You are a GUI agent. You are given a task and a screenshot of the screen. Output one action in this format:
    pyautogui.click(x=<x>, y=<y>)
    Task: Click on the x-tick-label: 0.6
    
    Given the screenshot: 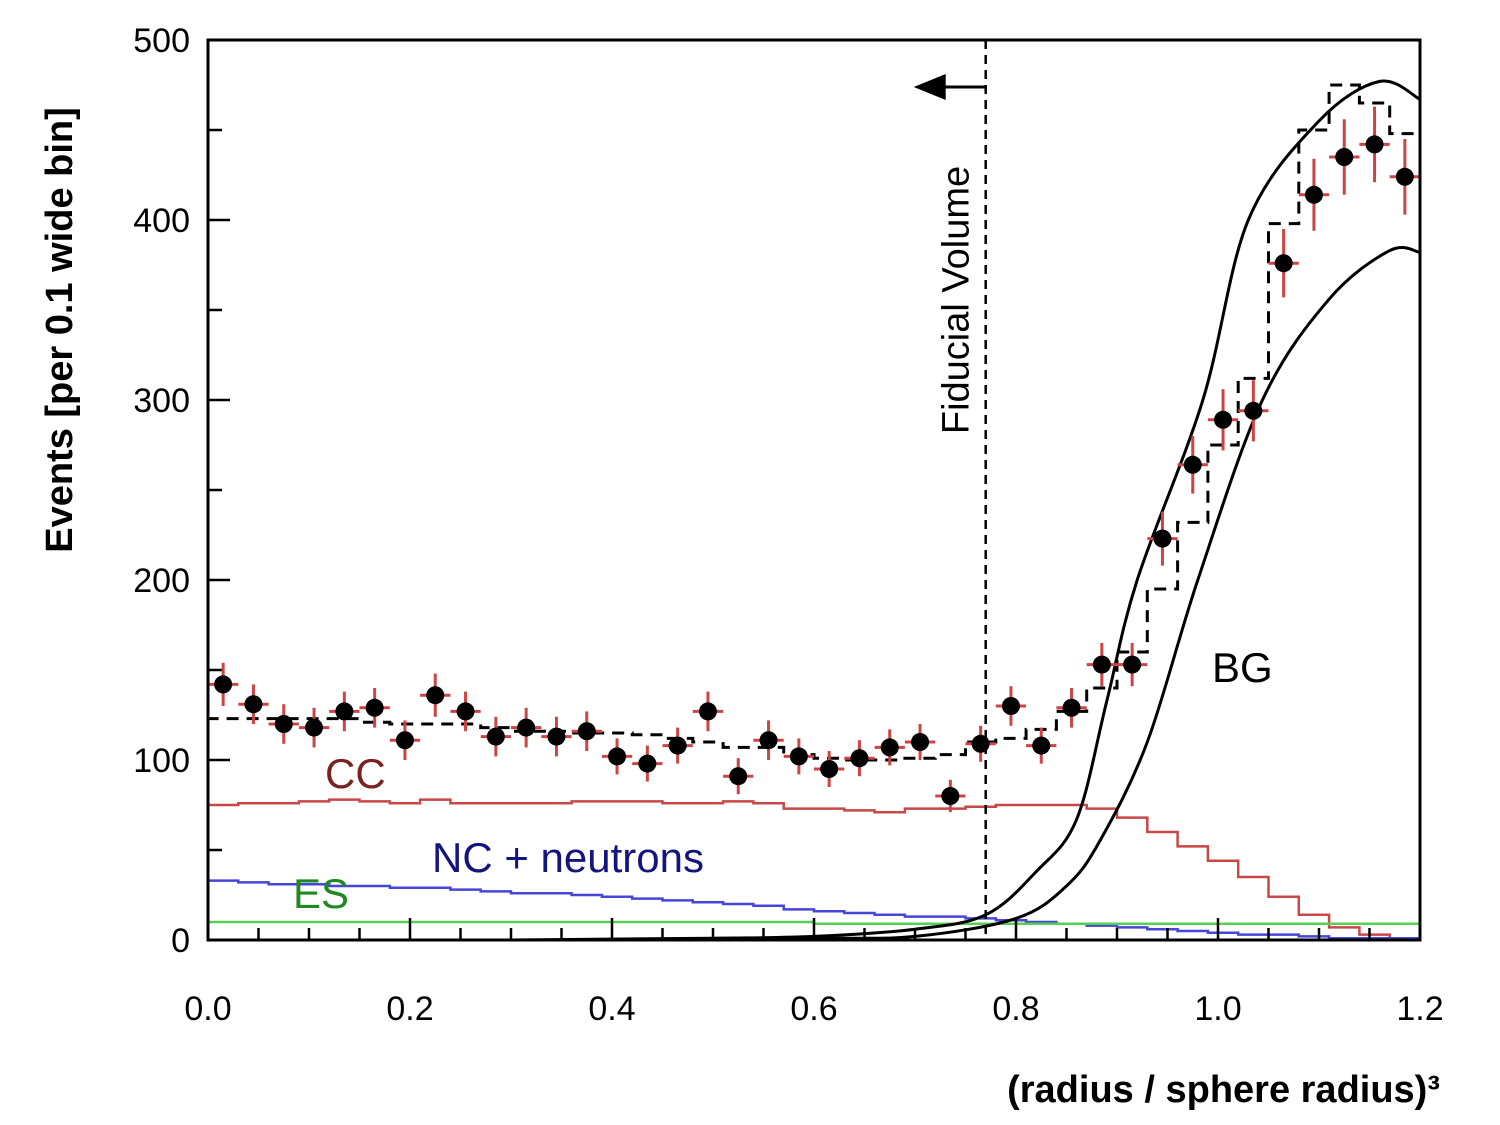 What is the action you would take?
    pyautogui.click(x=813, y=1009)
    